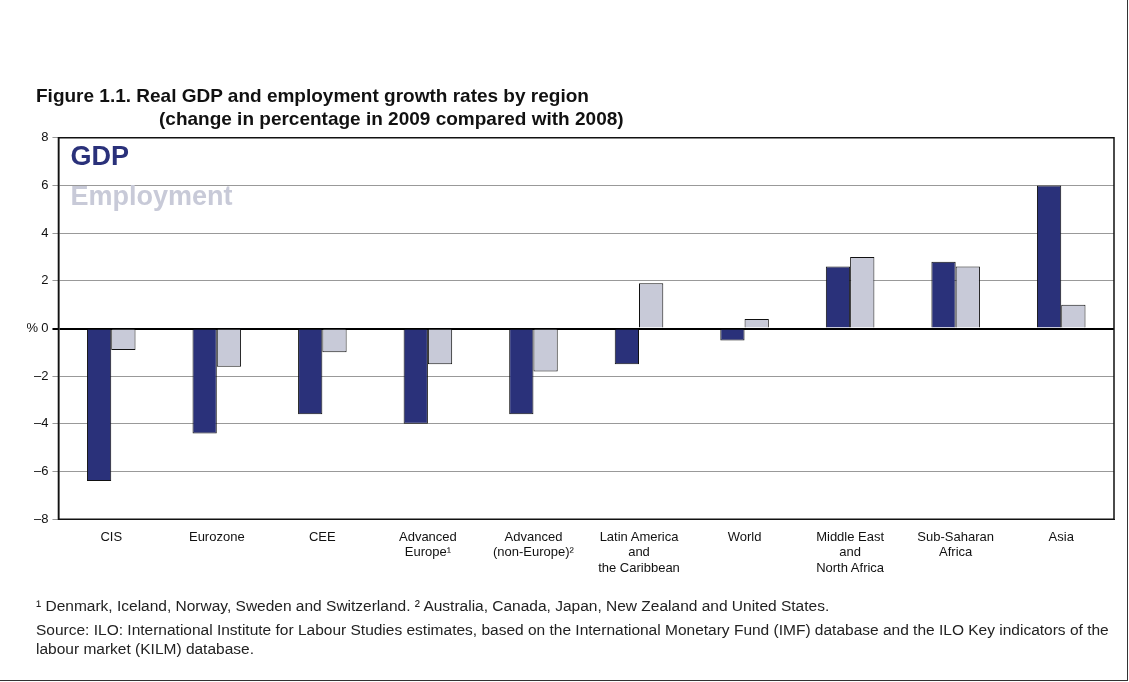 The image size is (1129, 682). Describe the element at coordinates (111, 536) in the screenshot. I see `x-tick-label: CIS` at that location.